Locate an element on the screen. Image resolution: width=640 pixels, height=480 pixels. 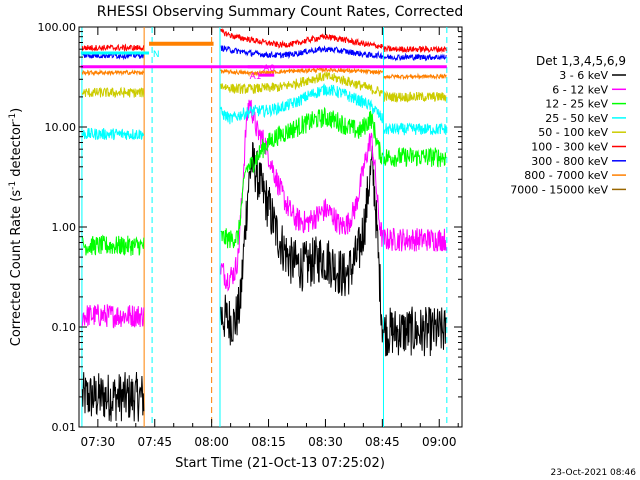
legend-label-s1: 3 - 6 keV is located at coordinates (583, 75).